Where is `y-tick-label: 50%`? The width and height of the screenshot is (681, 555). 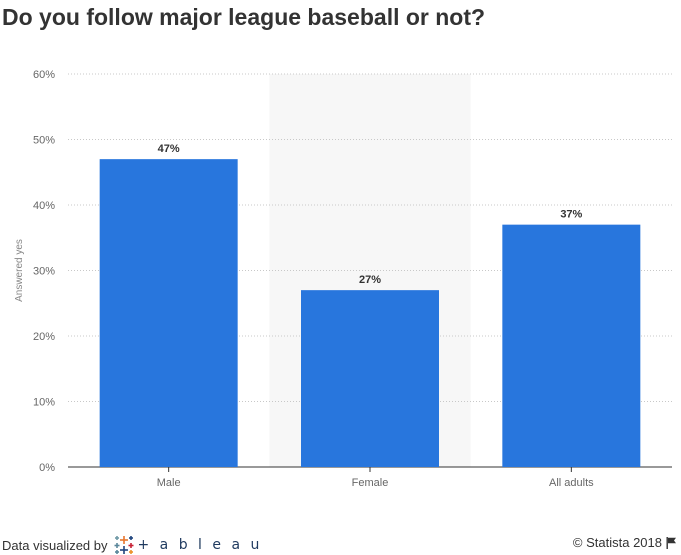
y-tick-label: 50% is located at coordinates (44, 141).